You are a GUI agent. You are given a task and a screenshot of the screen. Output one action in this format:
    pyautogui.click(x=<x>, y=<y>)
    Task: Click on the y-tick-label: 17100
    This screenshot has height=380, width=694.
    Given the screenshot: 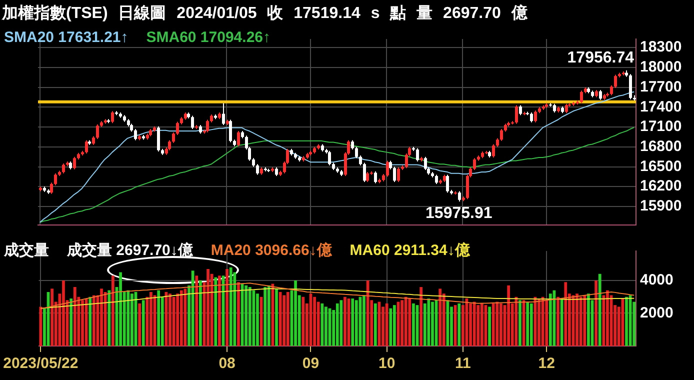 What is the action you would take?
    pyautogui.click(x=661, y=127)
    